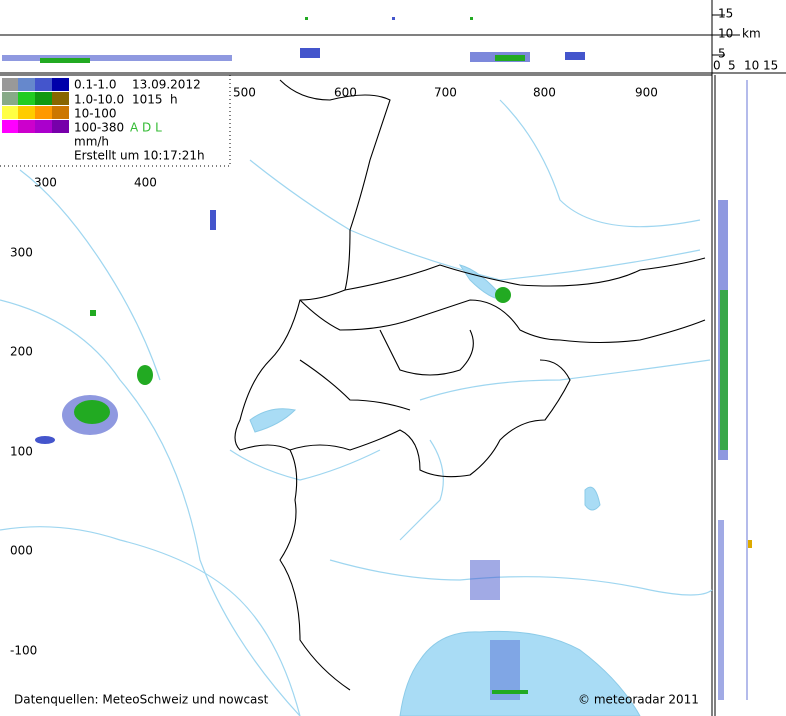 The height and width of the screenshot is (716, 786). Describe the element at coordinates (21, 352) in the screenshot. I see `y-label: 200` at that location.